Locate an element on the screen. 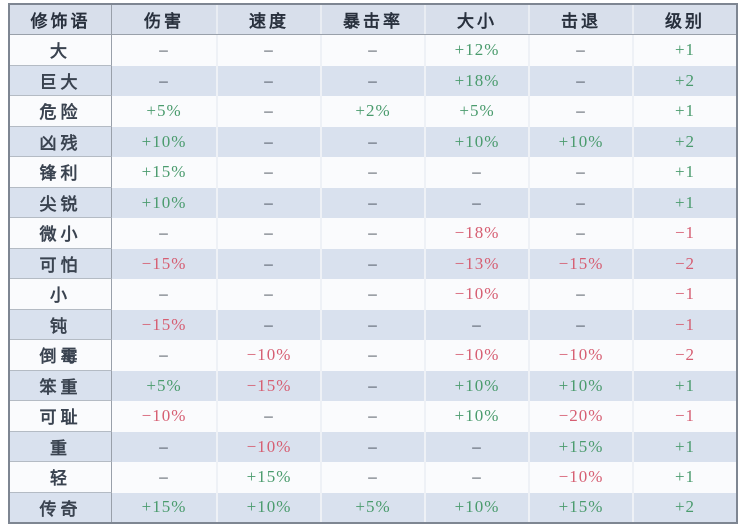  row-label: 危险 is located at coordinates (61, 111).